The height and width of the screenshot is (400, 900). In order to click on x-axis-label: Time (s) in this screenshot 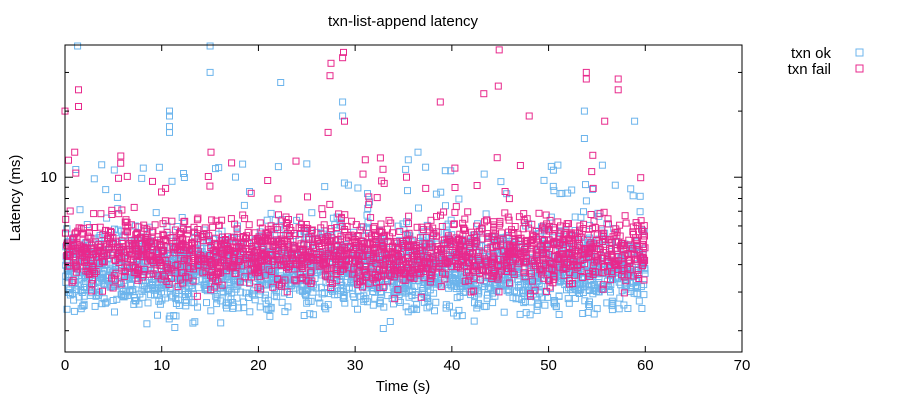, I will do `click(403, 386)`.